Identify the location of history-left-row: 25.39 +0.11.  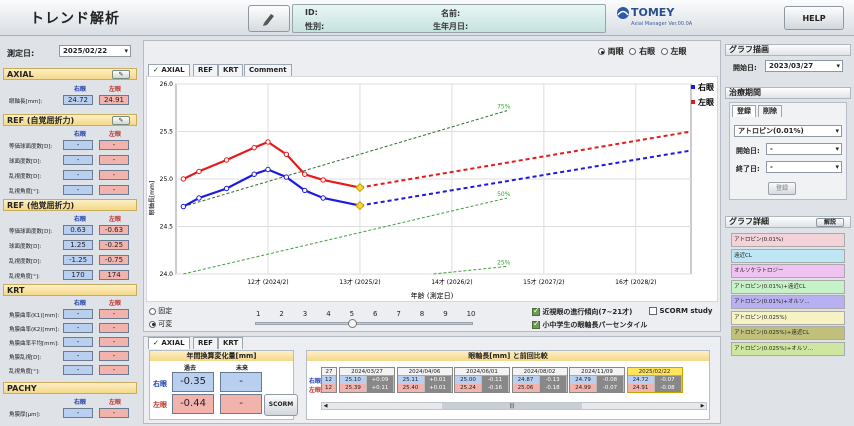
(367, 388).